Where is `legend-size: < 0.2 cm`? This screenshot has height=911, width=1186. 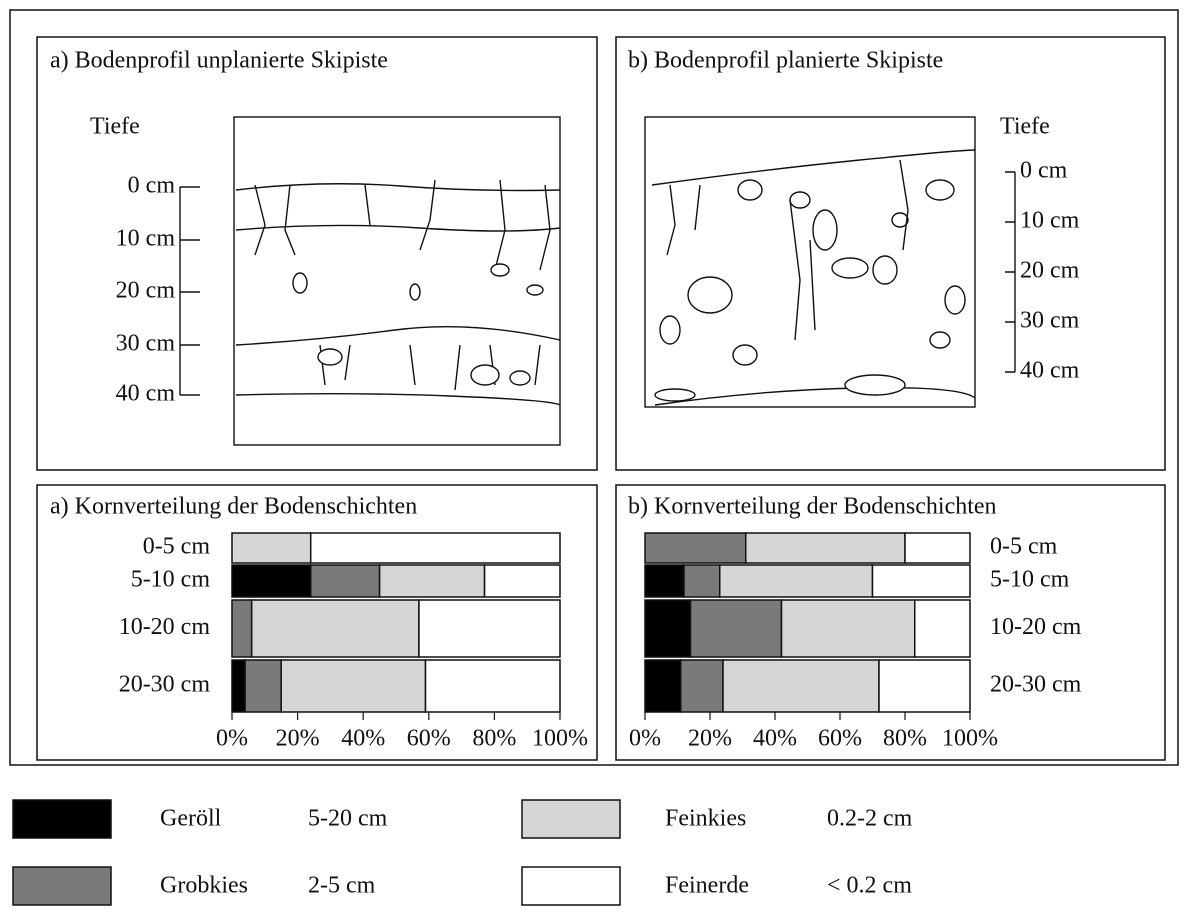
legend-size: < 0.2 cm is located at coordinates (869, 886).